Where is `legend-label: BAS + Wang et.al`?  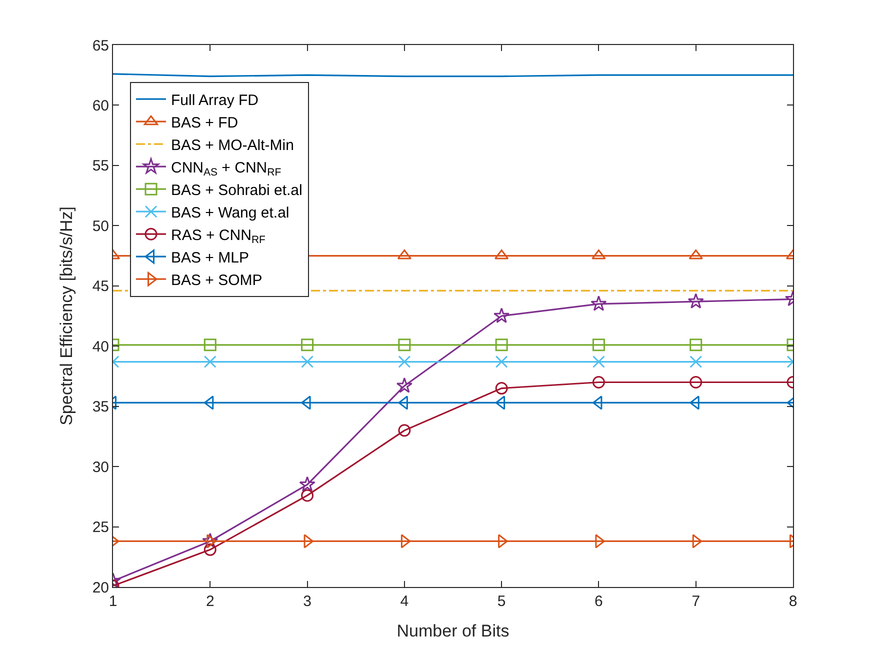
legend-label: BAS + Wang et.al is located at coordinates (230, 213).